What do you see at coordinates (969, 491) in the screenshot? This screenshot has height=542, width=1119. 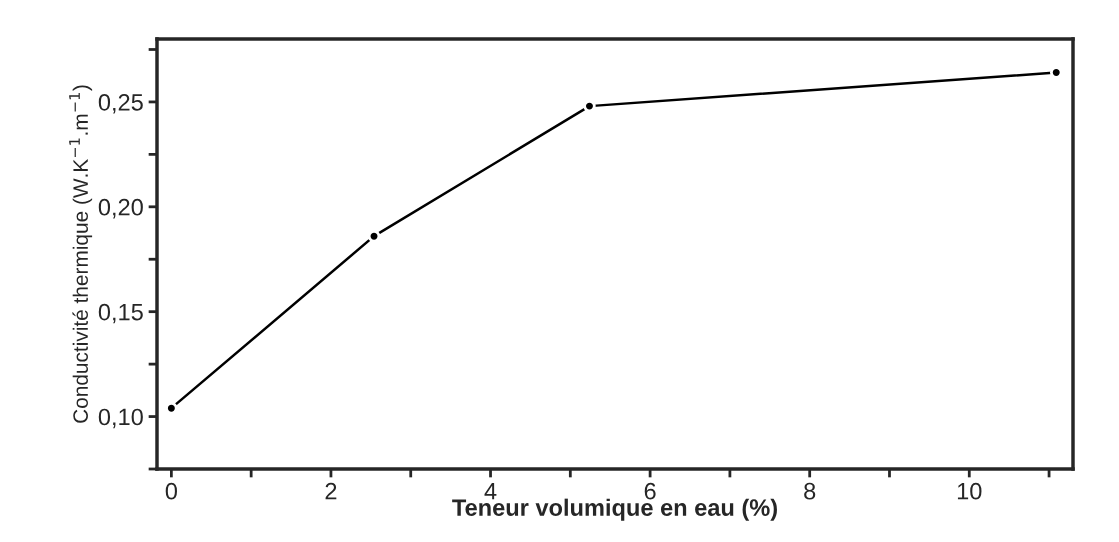 I see `x-tick-label: 10` at bounding box center [969, 491].